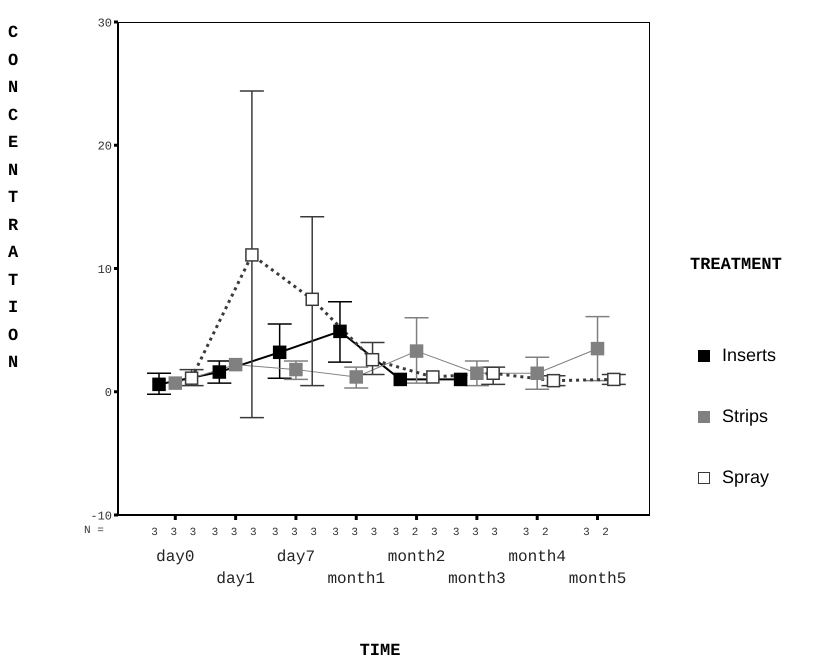  Describe the element at coordinates (108, 393) in the screenshot. I see `y-tick-label: 0` at that location.